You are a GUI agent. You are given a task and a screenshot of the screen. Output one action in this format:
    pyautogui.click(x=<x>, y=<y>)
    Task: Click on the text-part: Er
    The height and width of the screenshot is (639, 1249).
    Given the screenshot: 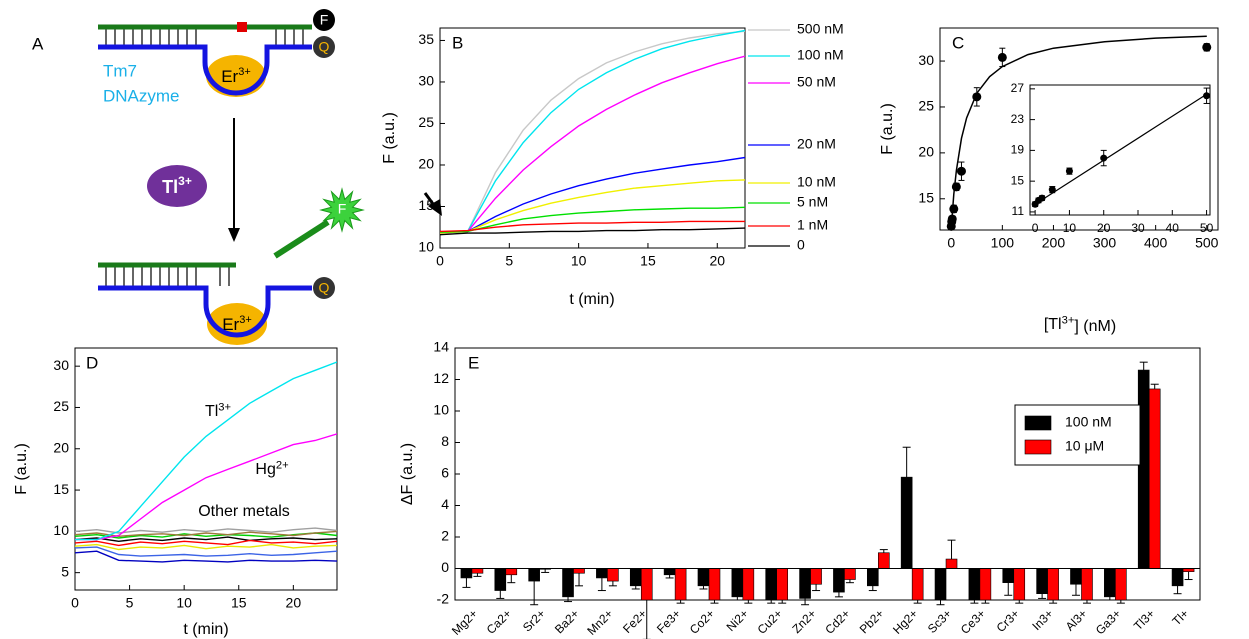 What is the action you would take?
    pyautogui.click(x=230, y=324)
    